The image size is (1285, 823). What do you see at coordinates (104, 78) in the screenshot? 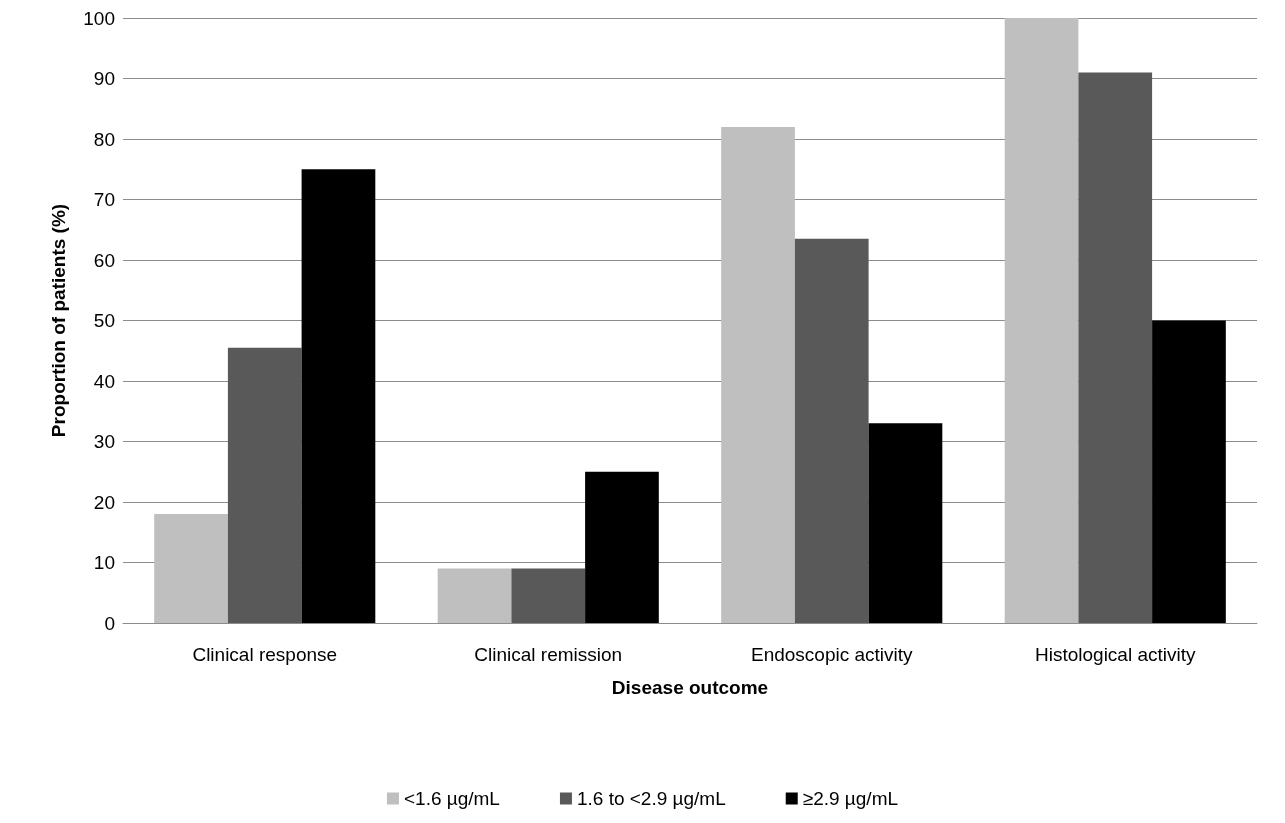
I see `y-tick-label: 90` at bounding box center [104, 78].